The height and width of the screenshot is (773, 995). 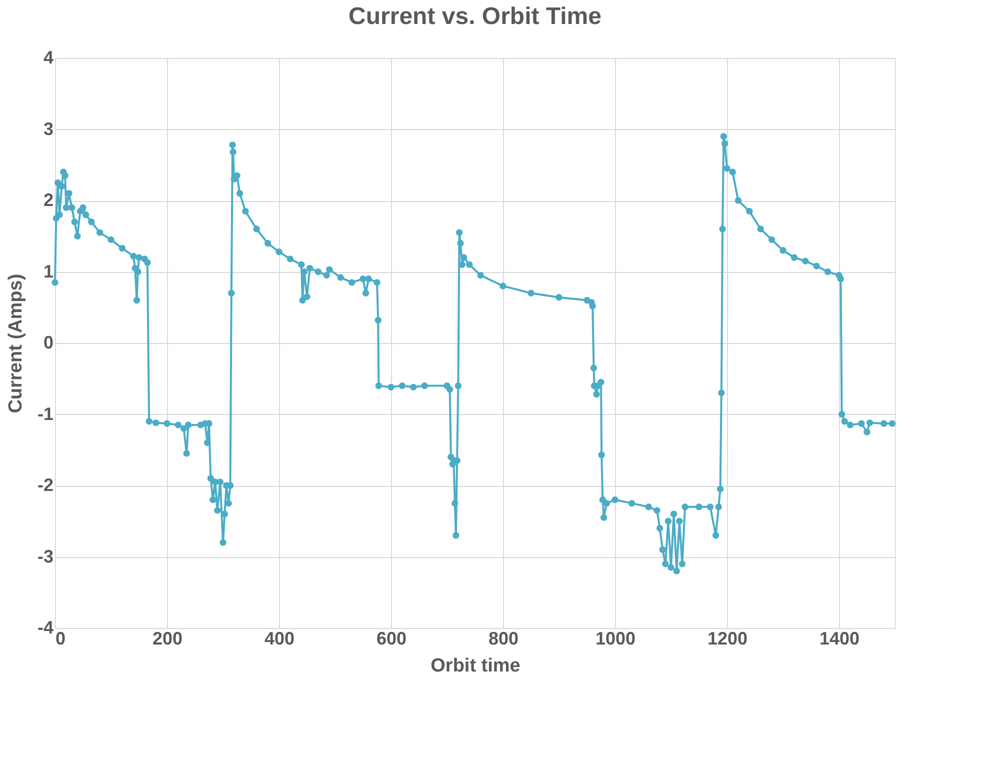 I want to click on x-tick-label: 1000, so click(x=615, y=638).